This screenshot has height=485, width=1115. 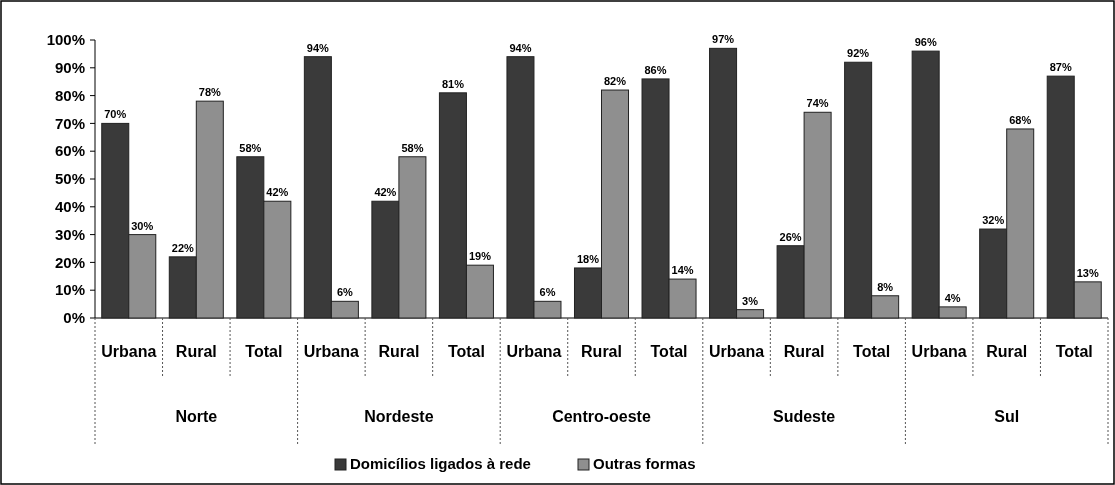 What do you see at coordinates (750, 300) in the screenshot?
I see `data-label: 3%` at bounding box center [750, 300].